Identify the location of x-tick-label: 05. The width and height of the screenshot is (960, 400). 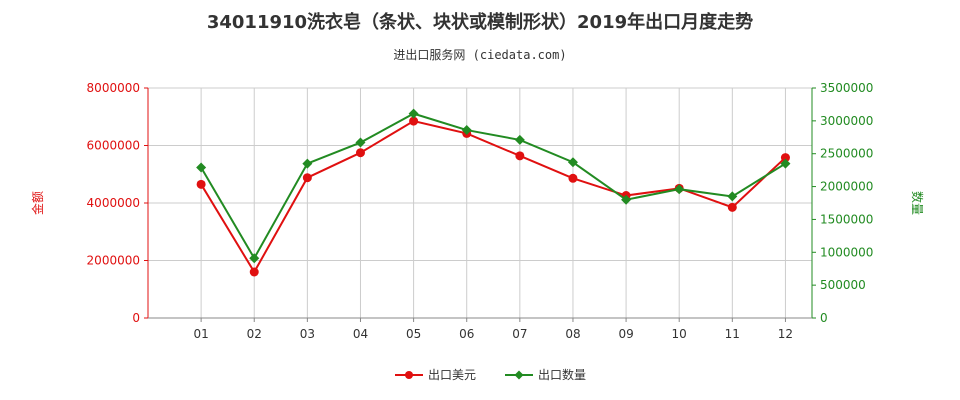
(413, 334).